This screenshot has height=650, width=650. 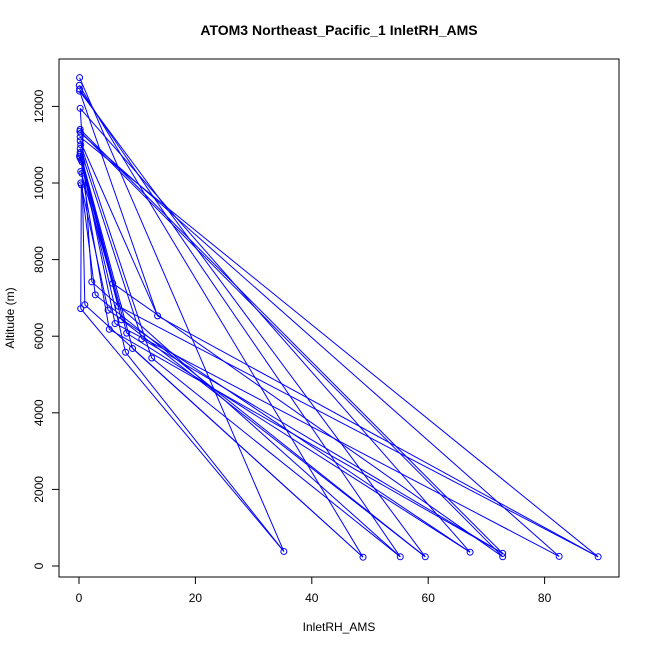 I want to click on y-tick-label: 10000, so click(x=39, y=183).